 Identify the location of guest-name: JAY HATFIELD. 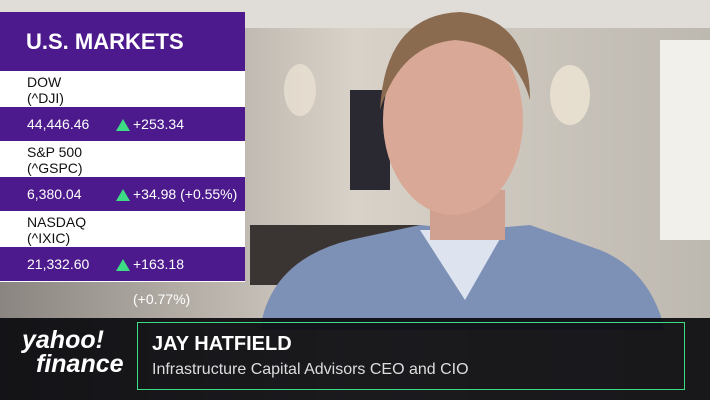
(222, 344).